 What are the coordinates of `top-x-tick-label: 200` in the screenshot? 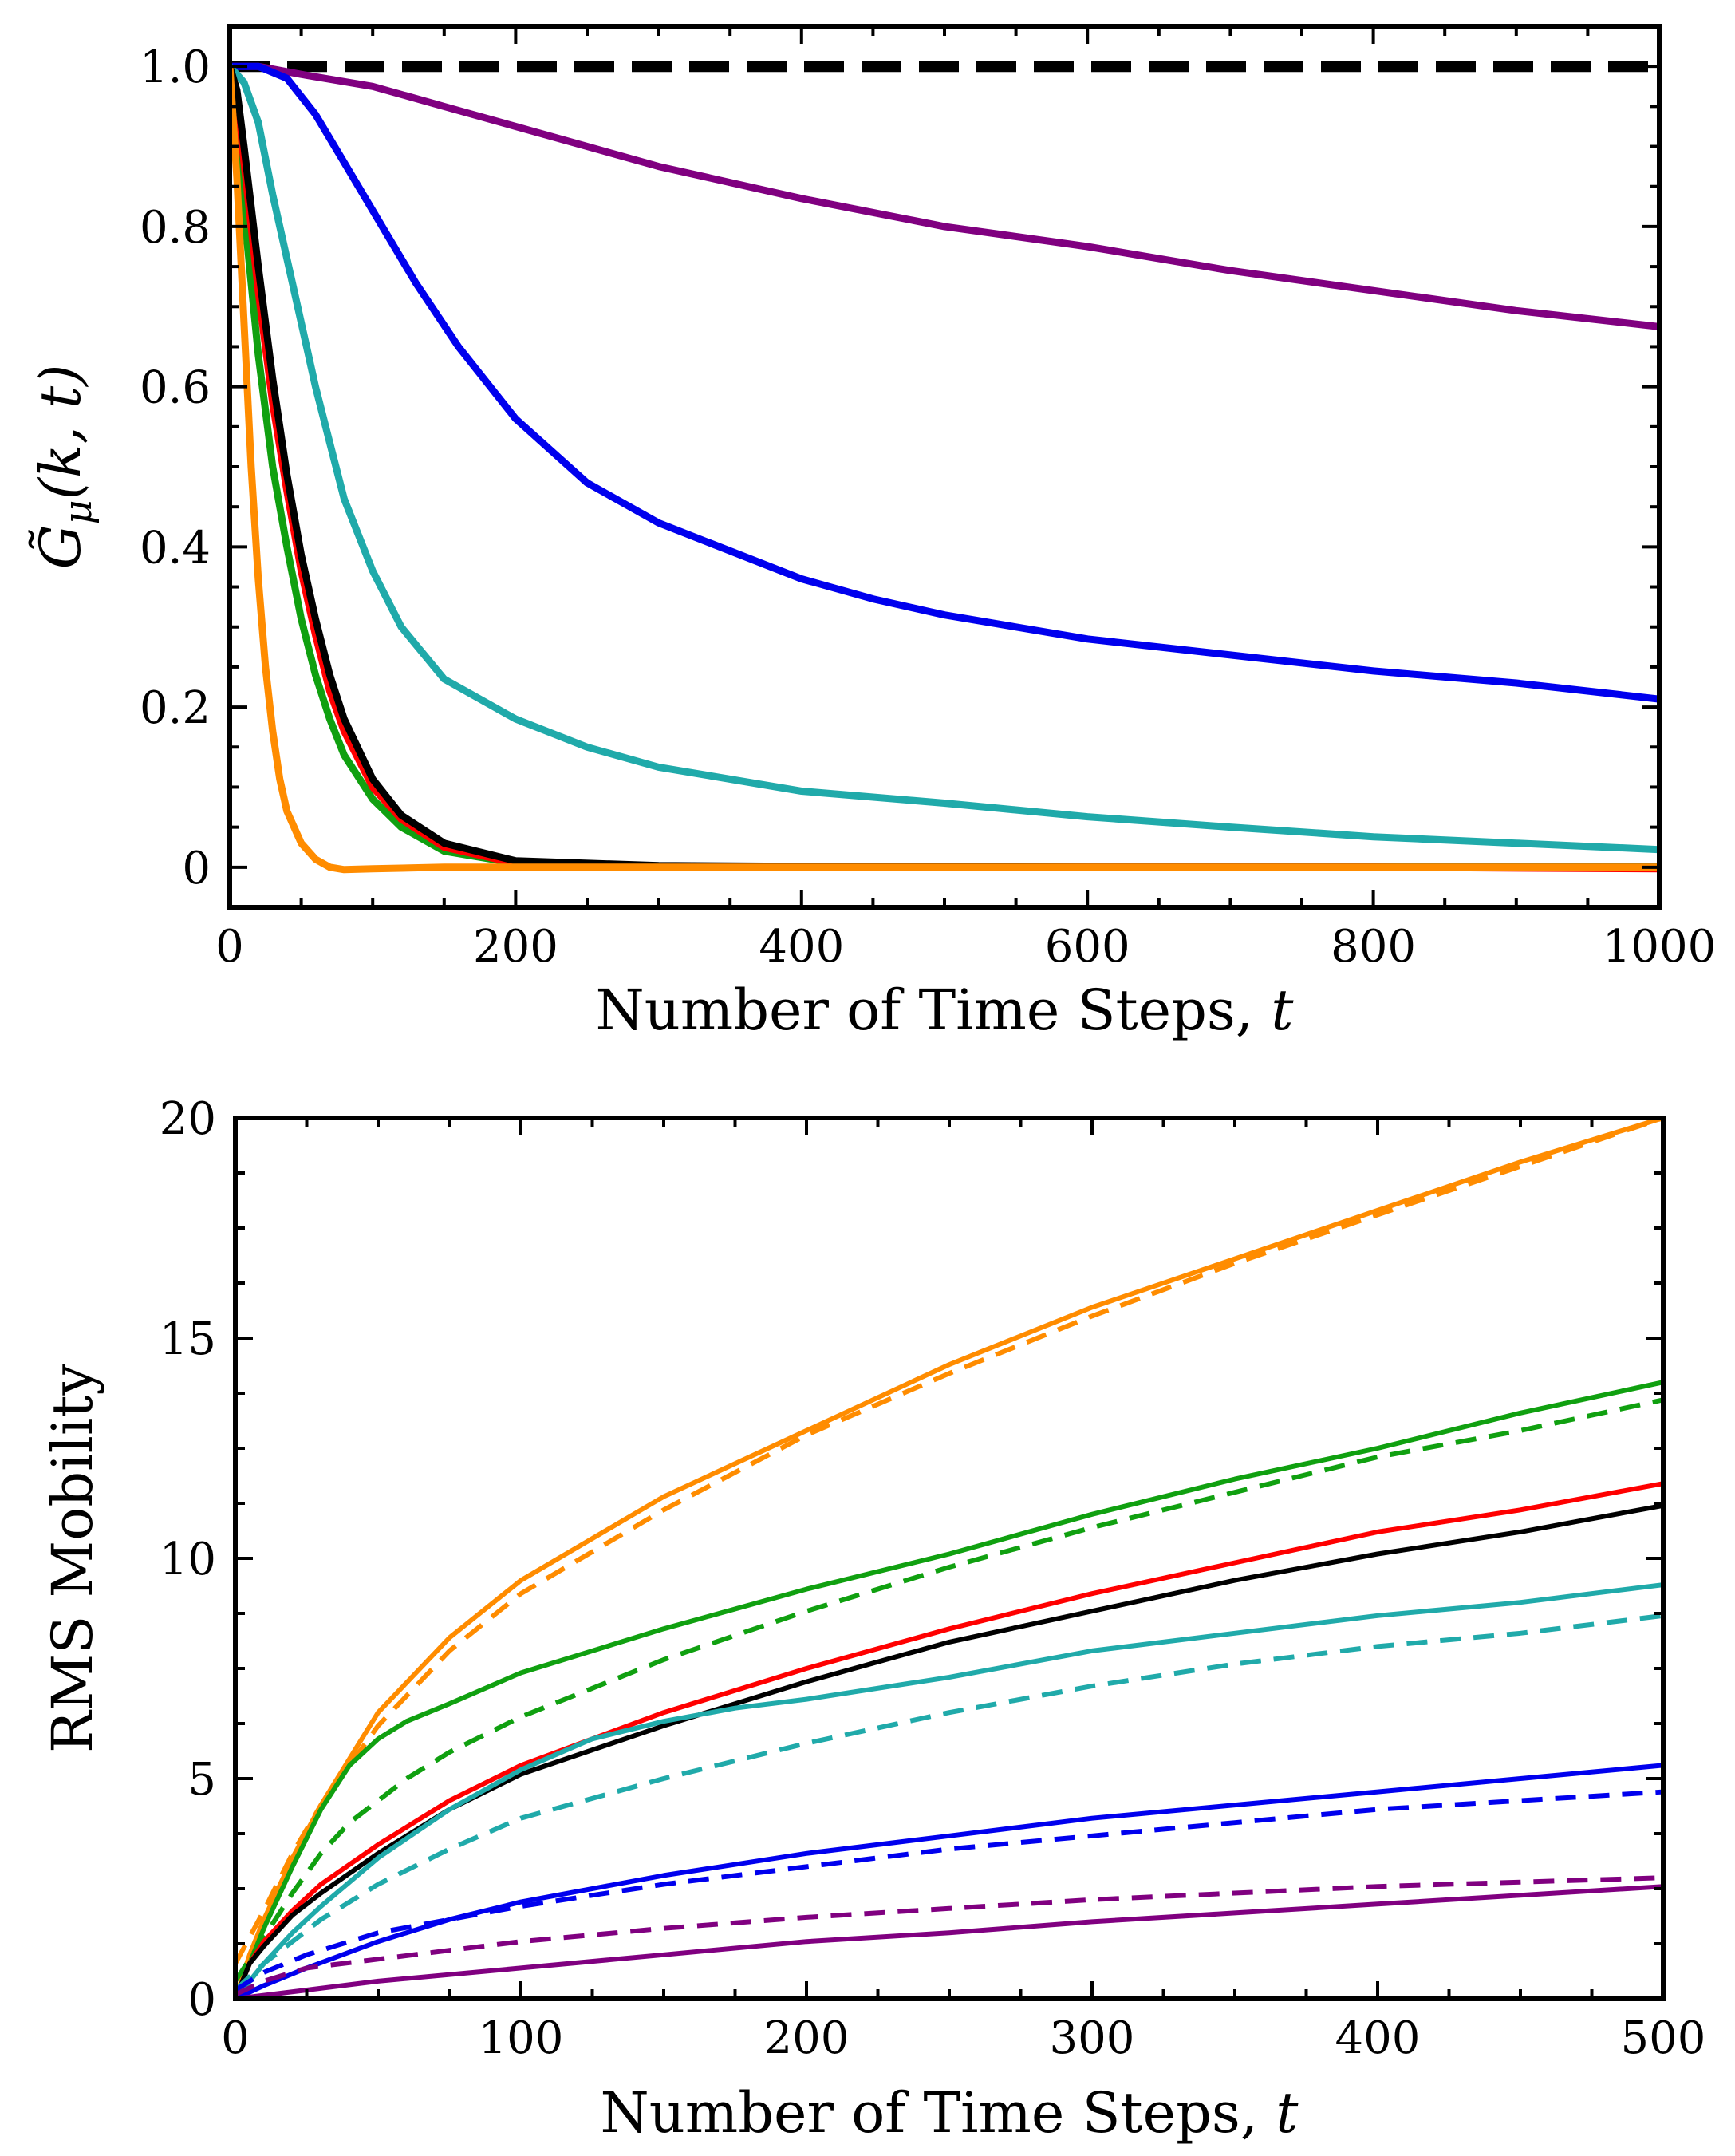 It's located at (515, 947).